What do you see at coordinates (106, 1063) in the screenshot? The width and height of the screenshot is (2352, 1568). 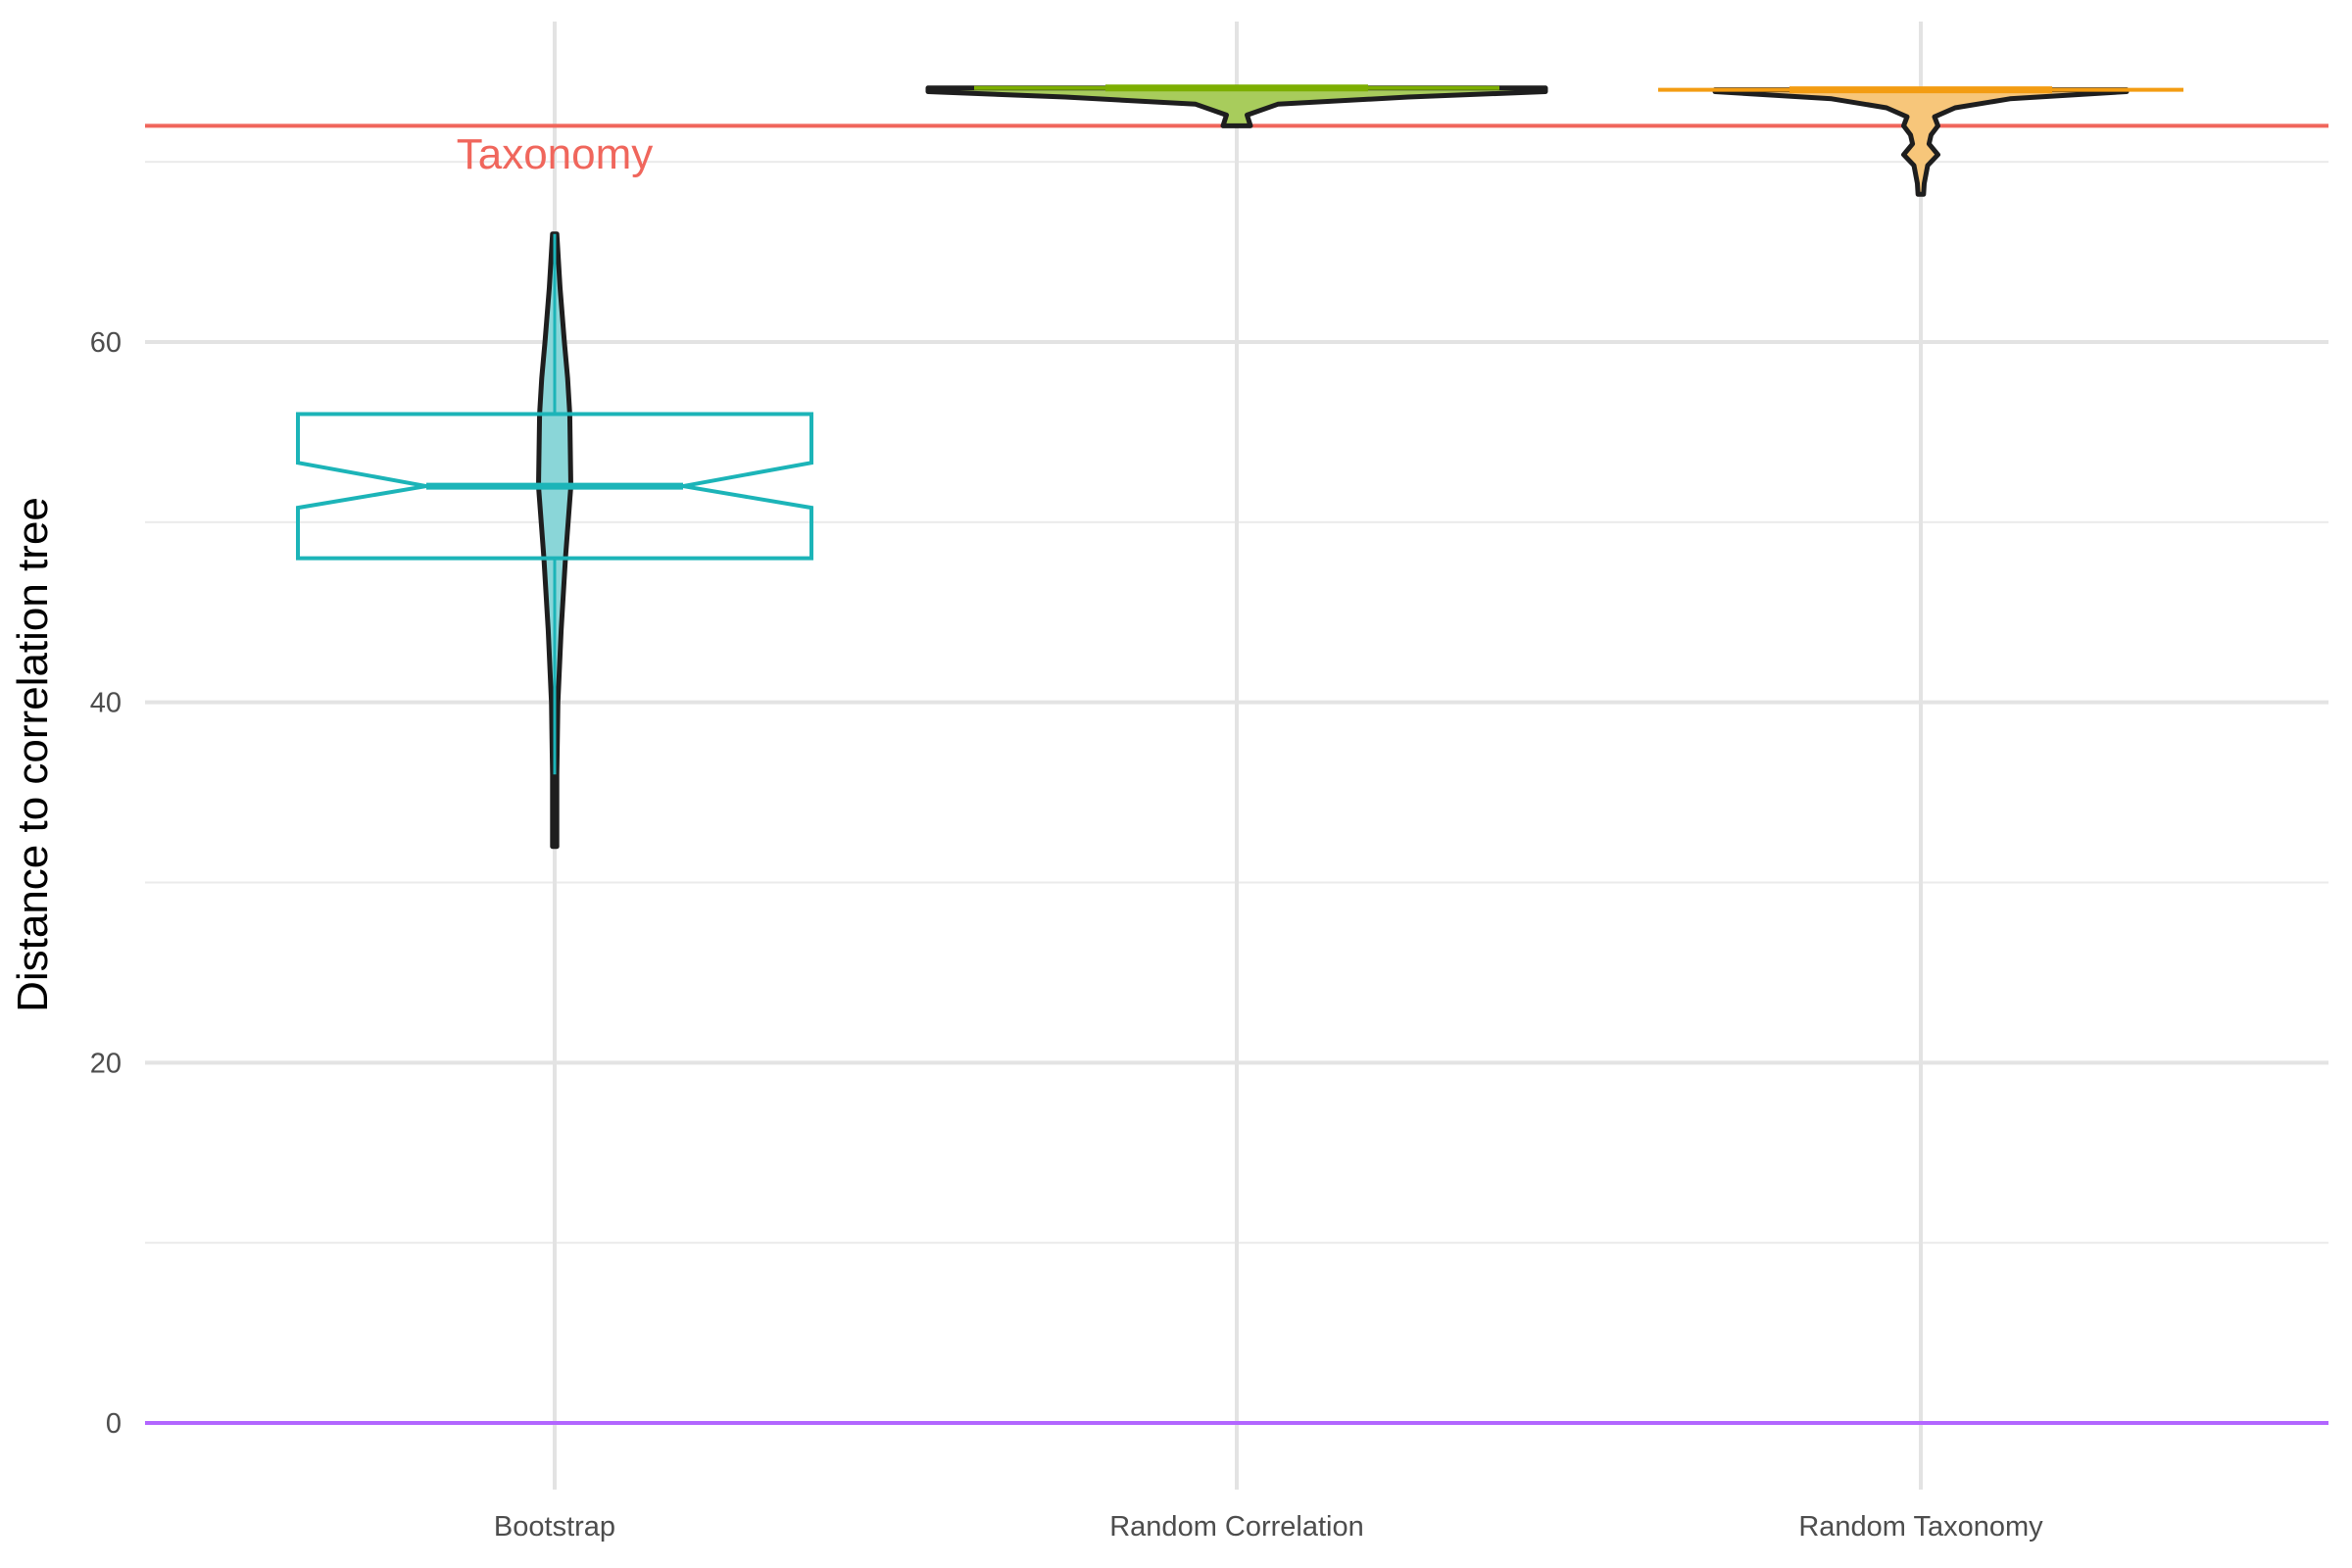 I see `y-tick-label: 20` at bounding box center [106, 1063].